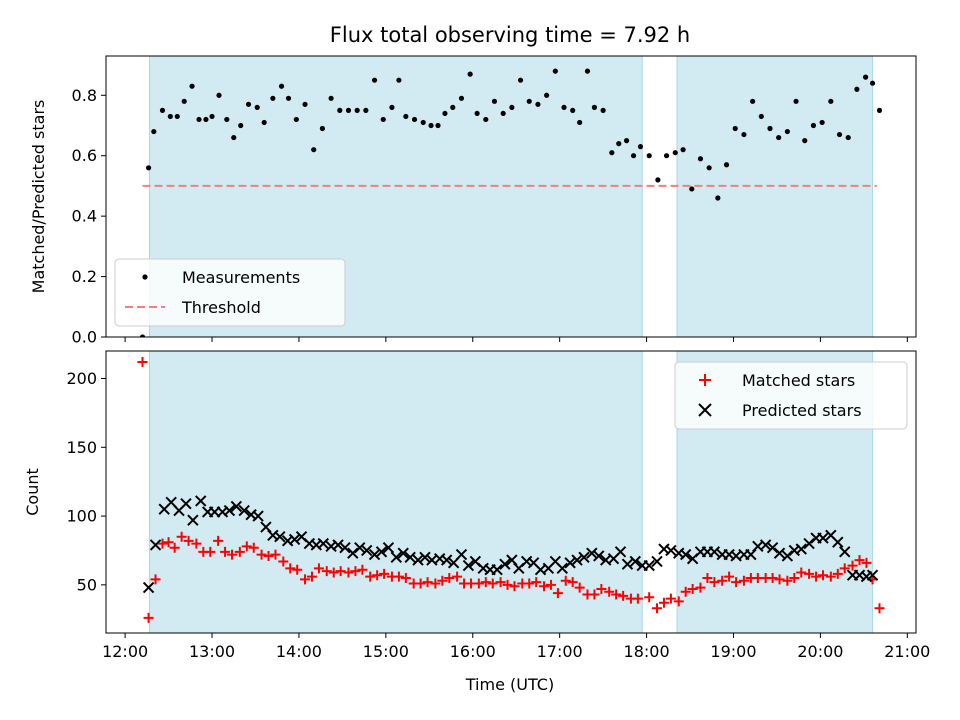  What do you see at coordinates (510, 35) in the screenshot?
I see `chart-title: Flux total observing time = 7.92 h` at bounding box center [510, 35].